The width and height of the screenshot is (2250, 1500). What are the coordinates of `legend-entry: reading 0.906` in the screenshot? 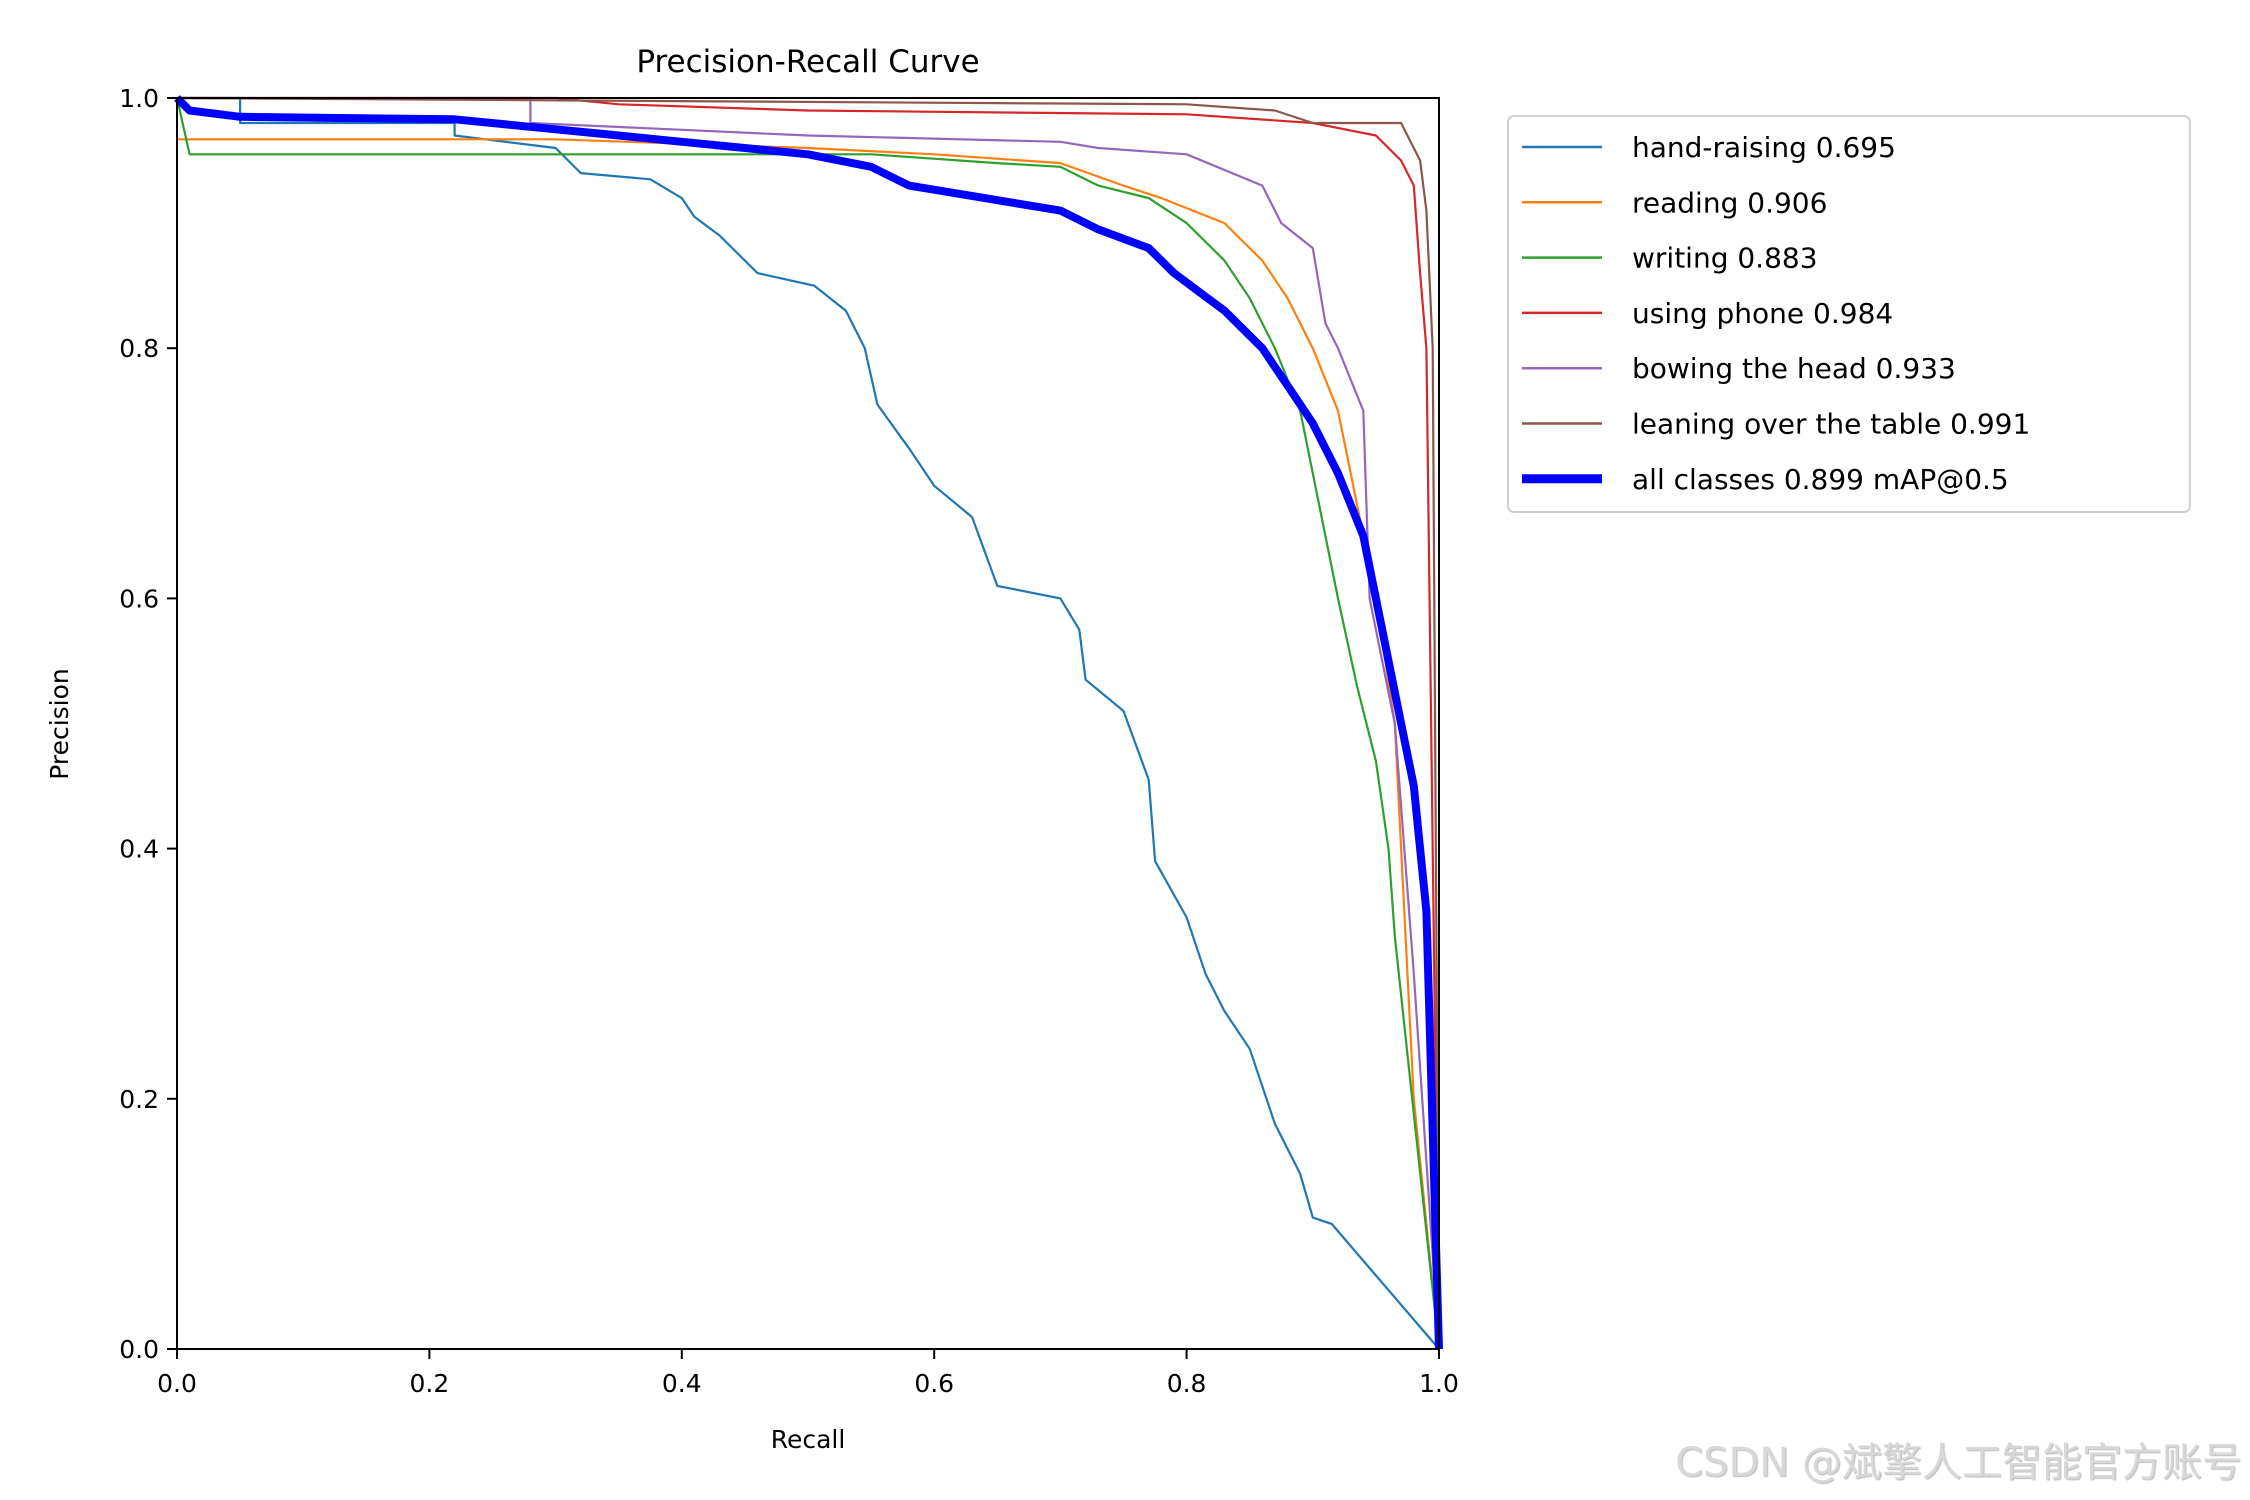 It's located at (1729, 202).